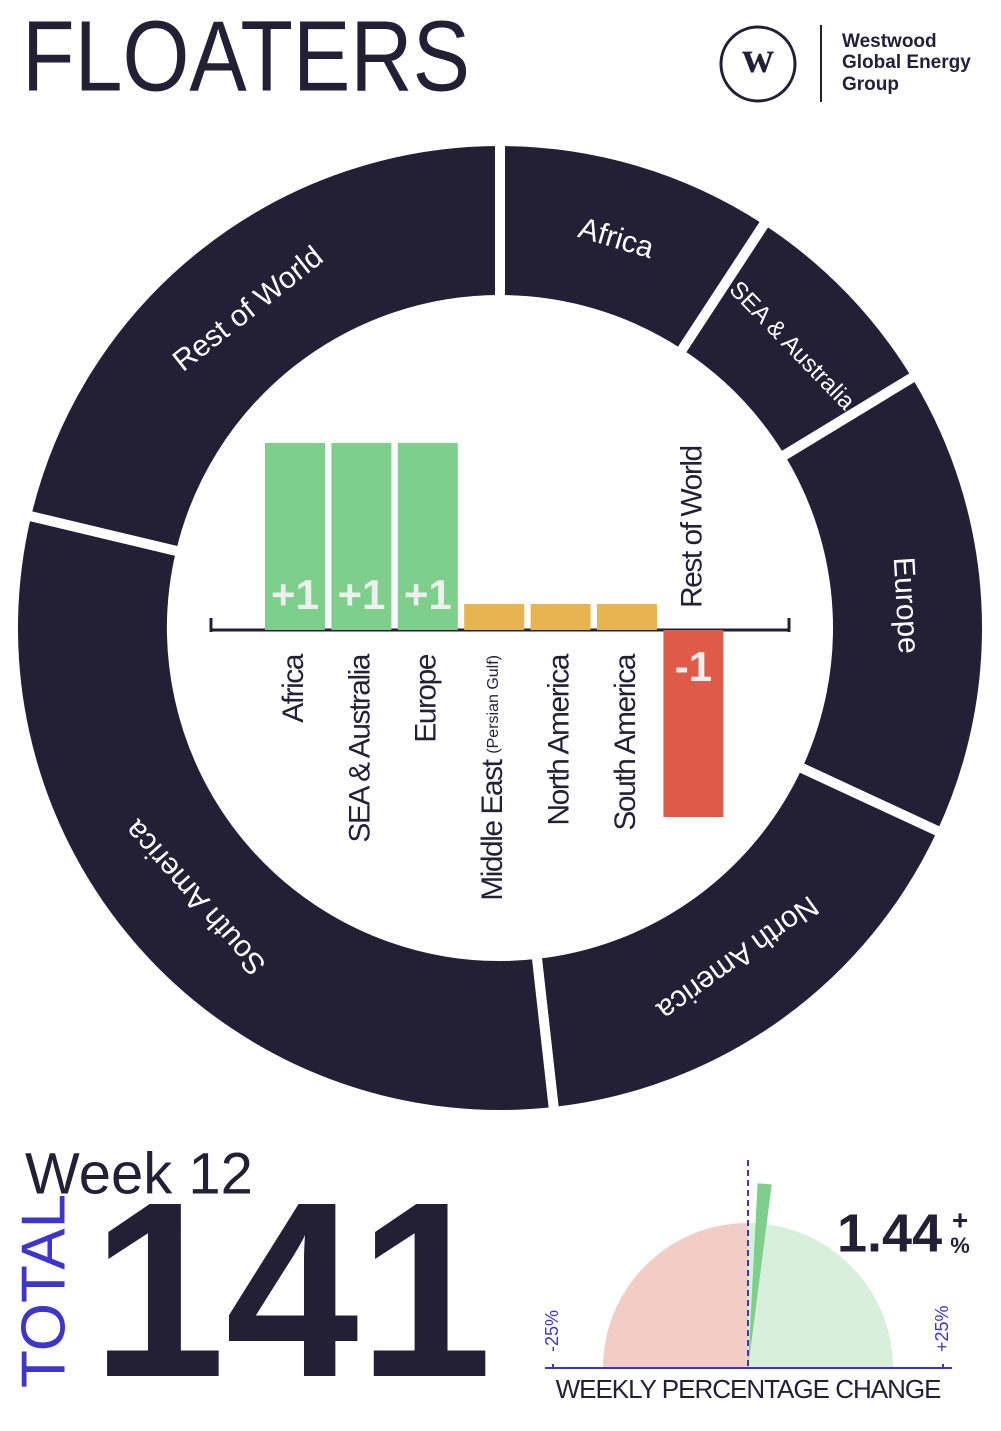 This screenshot has width=1001, height=1431. Describe the element at coordinates (43, 1291) in the screenshot. I see `total-label: TOTAL` at that location.